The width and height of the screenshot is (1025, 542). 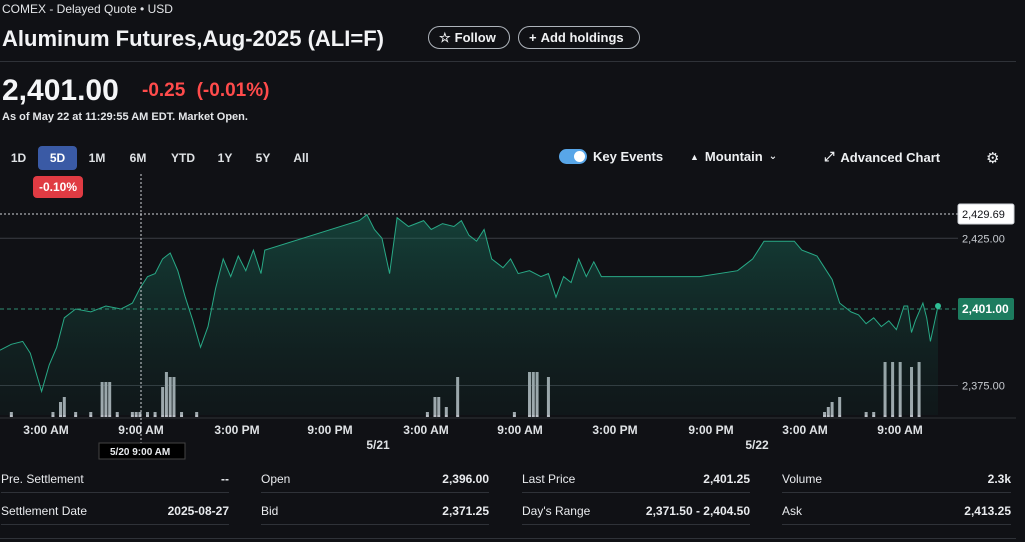 I want to click on stat-row: Pre. Settlement --, so click(x=115, y=479).